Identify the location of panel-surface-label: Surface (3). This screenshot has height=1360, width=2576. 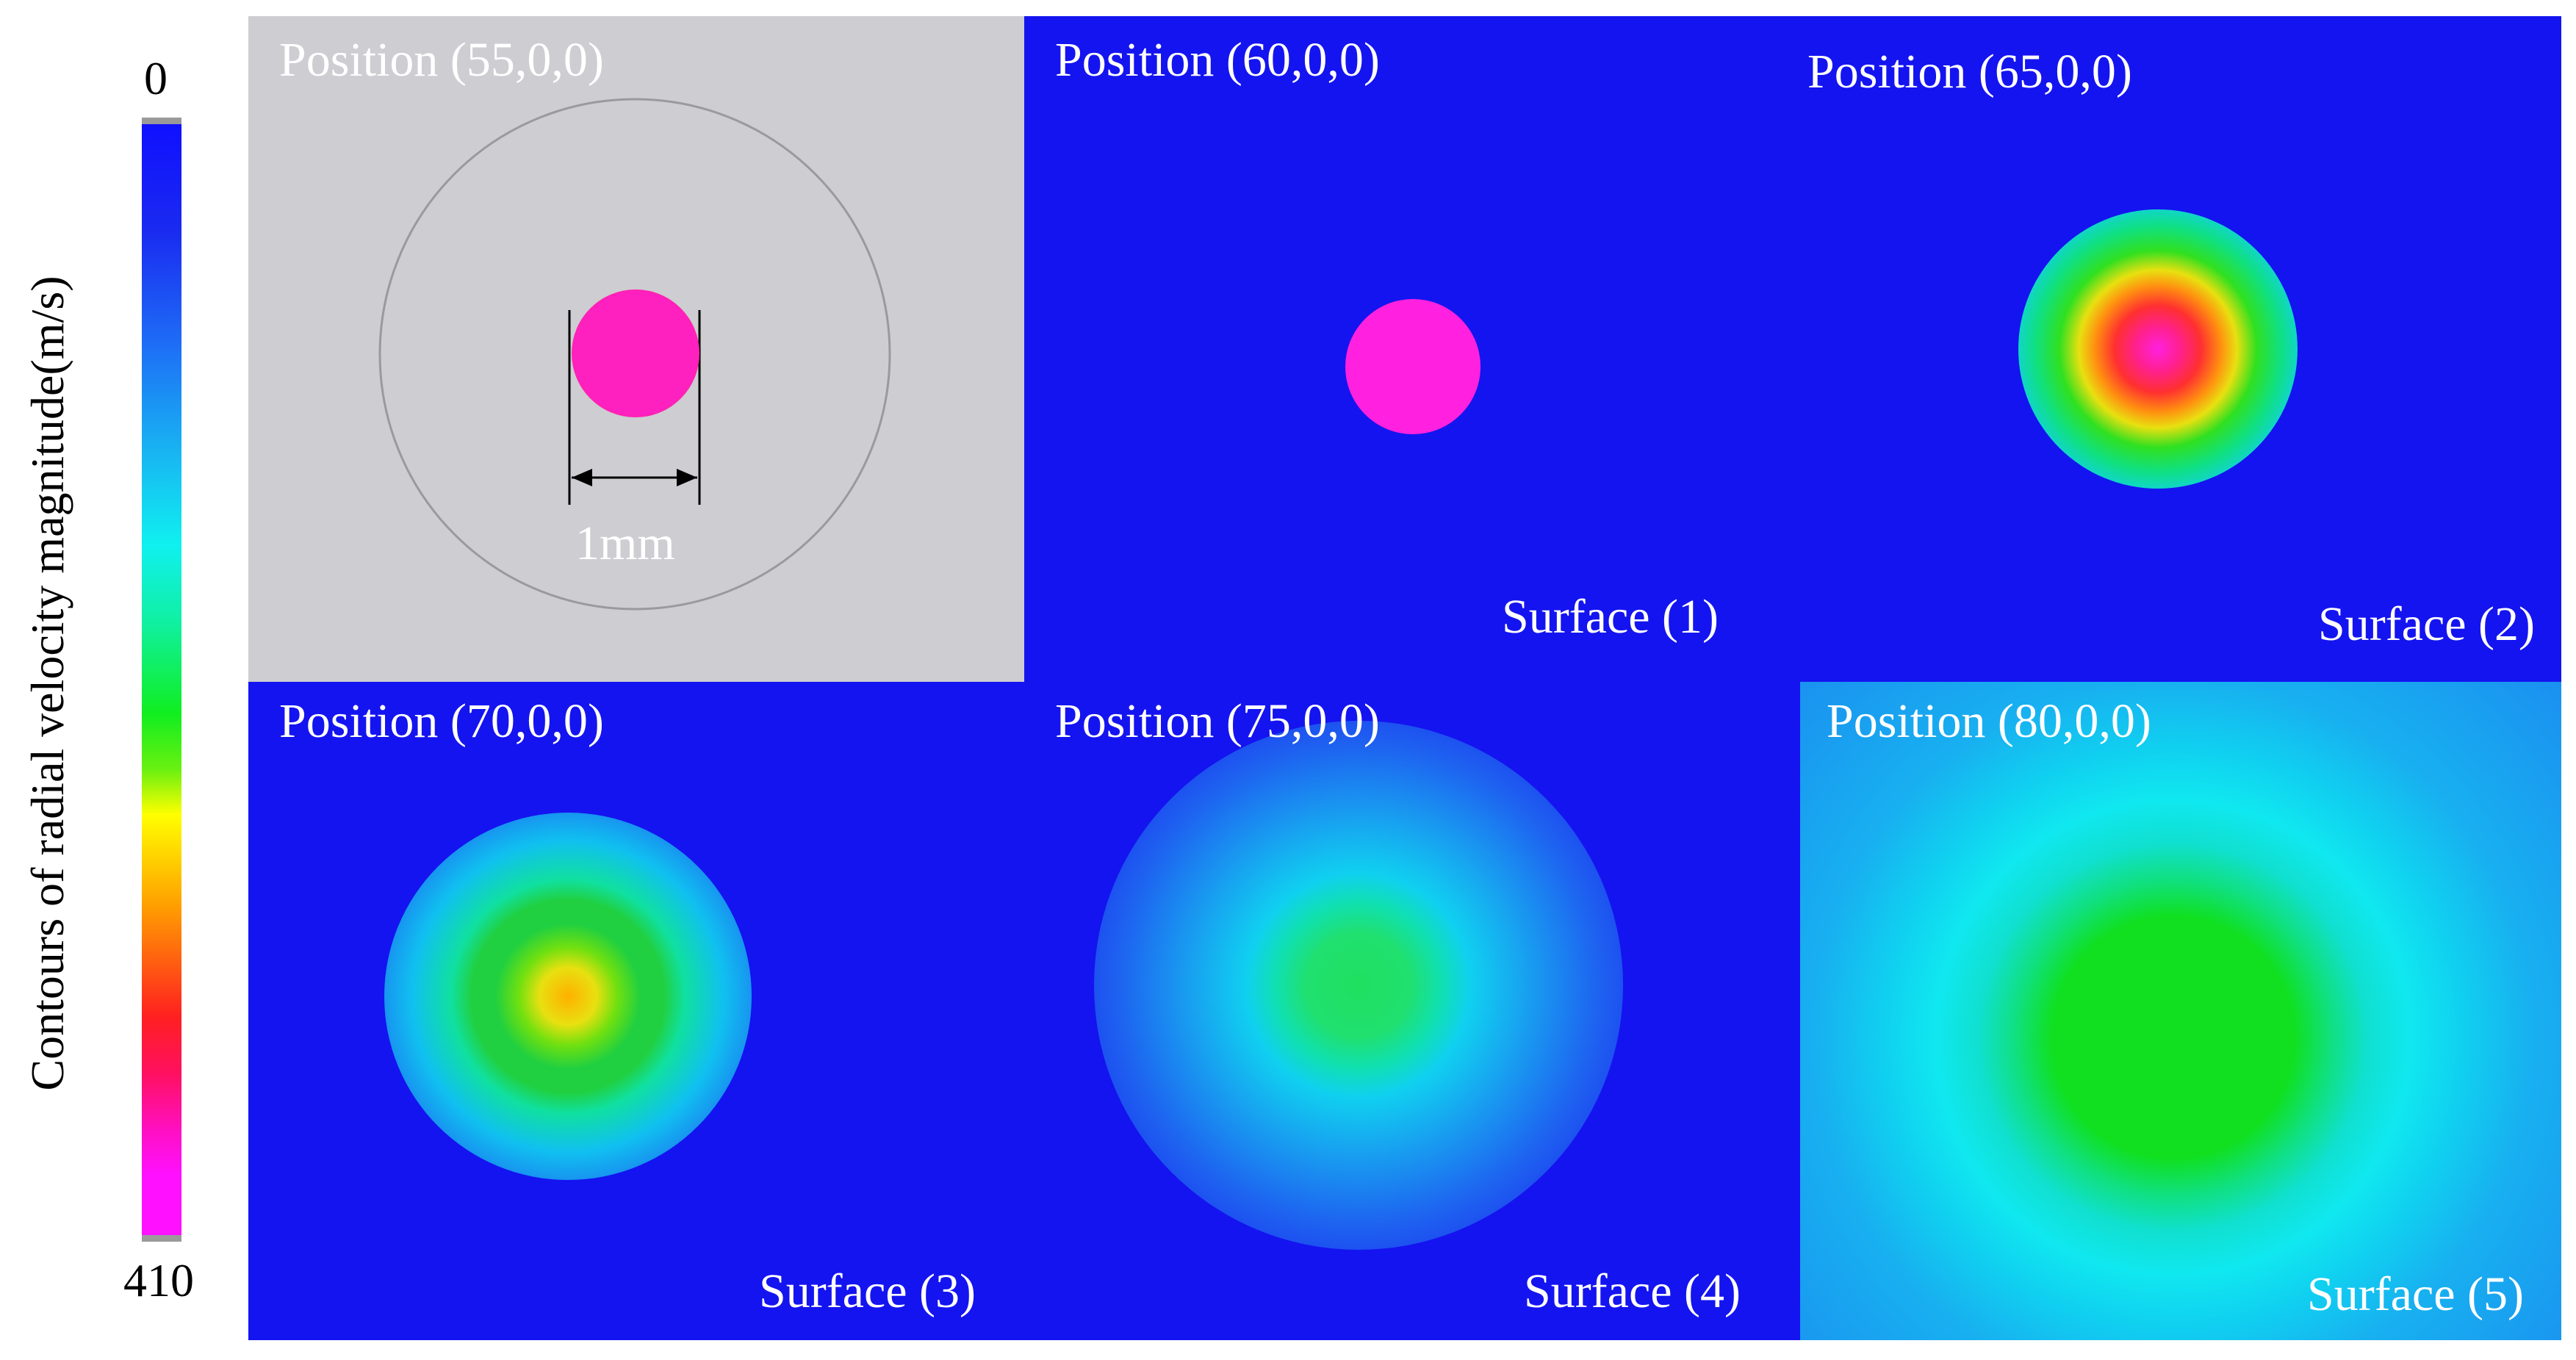
(867, 1291).